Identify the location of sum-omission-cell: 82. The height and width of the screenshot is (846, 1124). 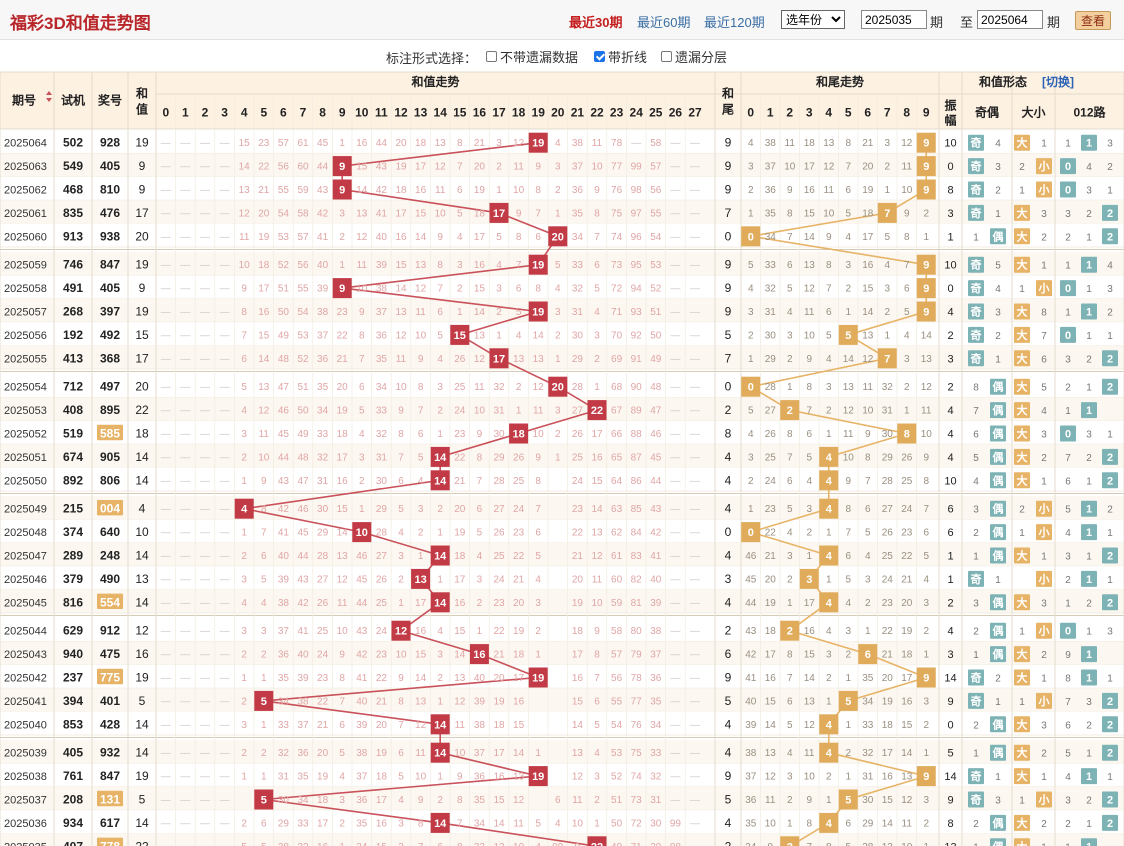
(637, 579).